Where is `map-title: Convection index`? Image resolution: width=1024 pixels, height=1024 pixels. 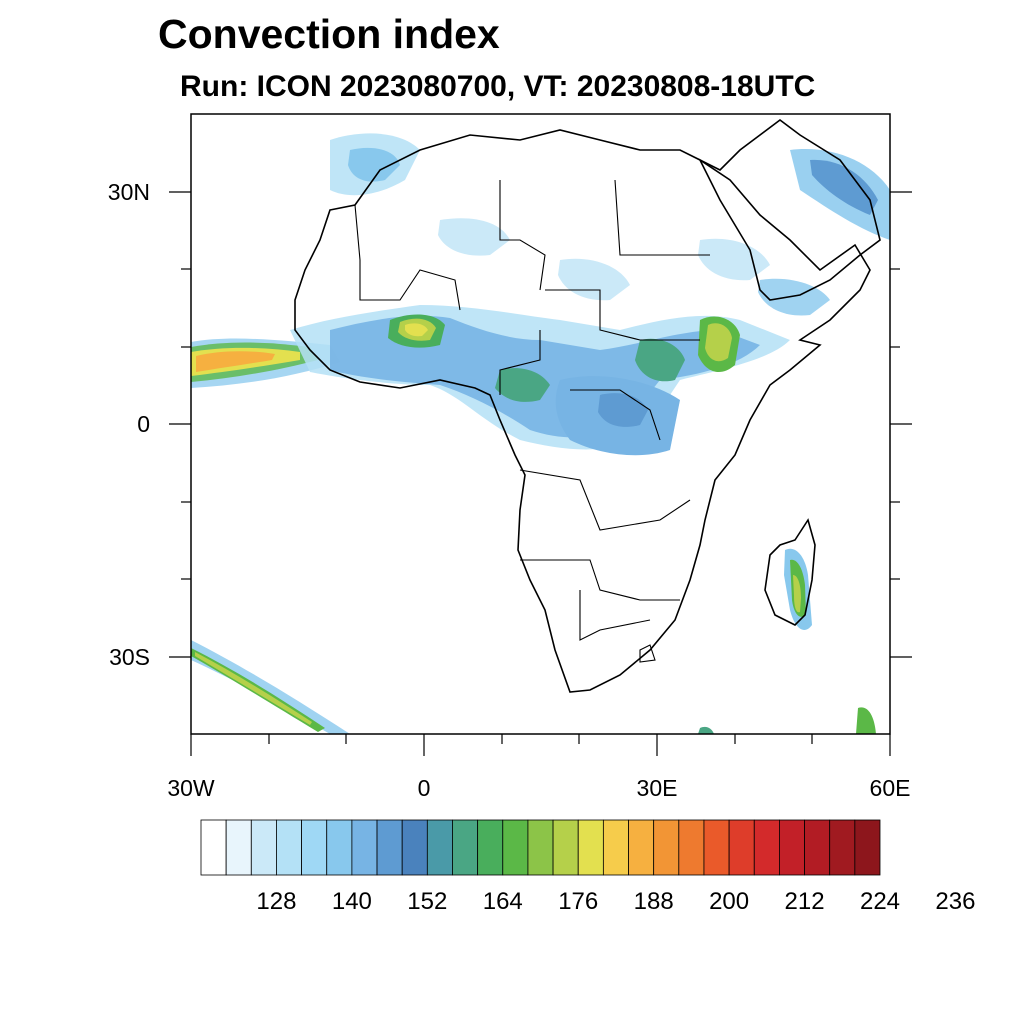
map-title: Convection index is located at coordinates (329, 34).